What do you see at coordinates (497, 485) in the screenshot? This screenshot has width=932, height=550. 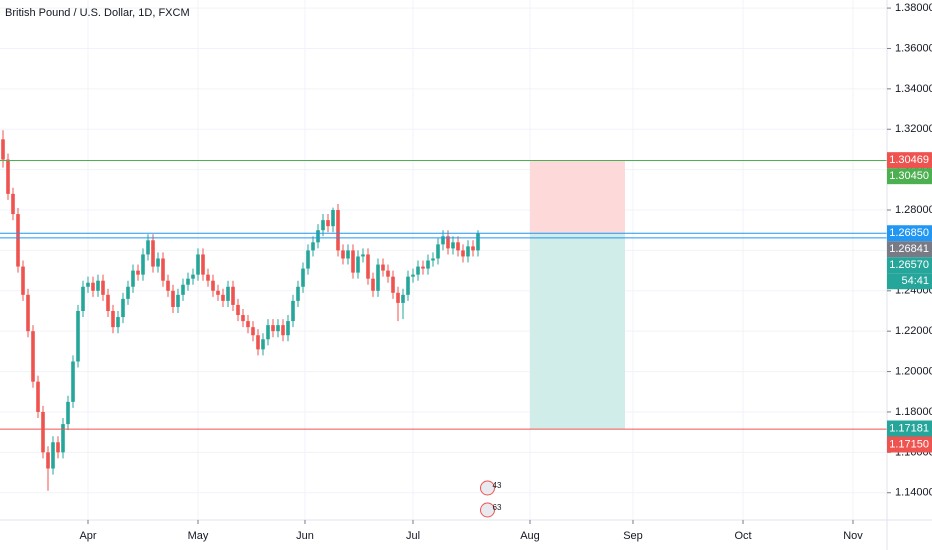 I see `event-label: 43` at bounding box center [497, 485].